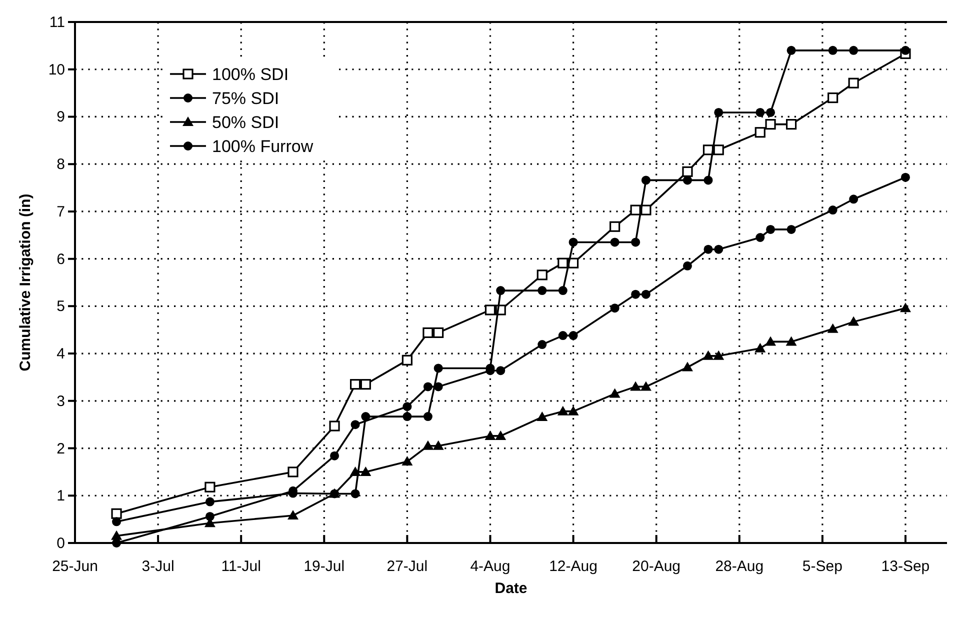 The height and width of the screenshot is (623, 963). I want to click on x-tick-label: 13-Sep, so click(905, 566).